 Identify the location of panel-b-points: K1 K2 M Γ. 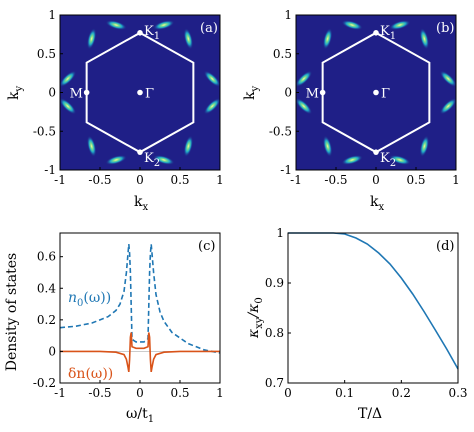
(351, 96).